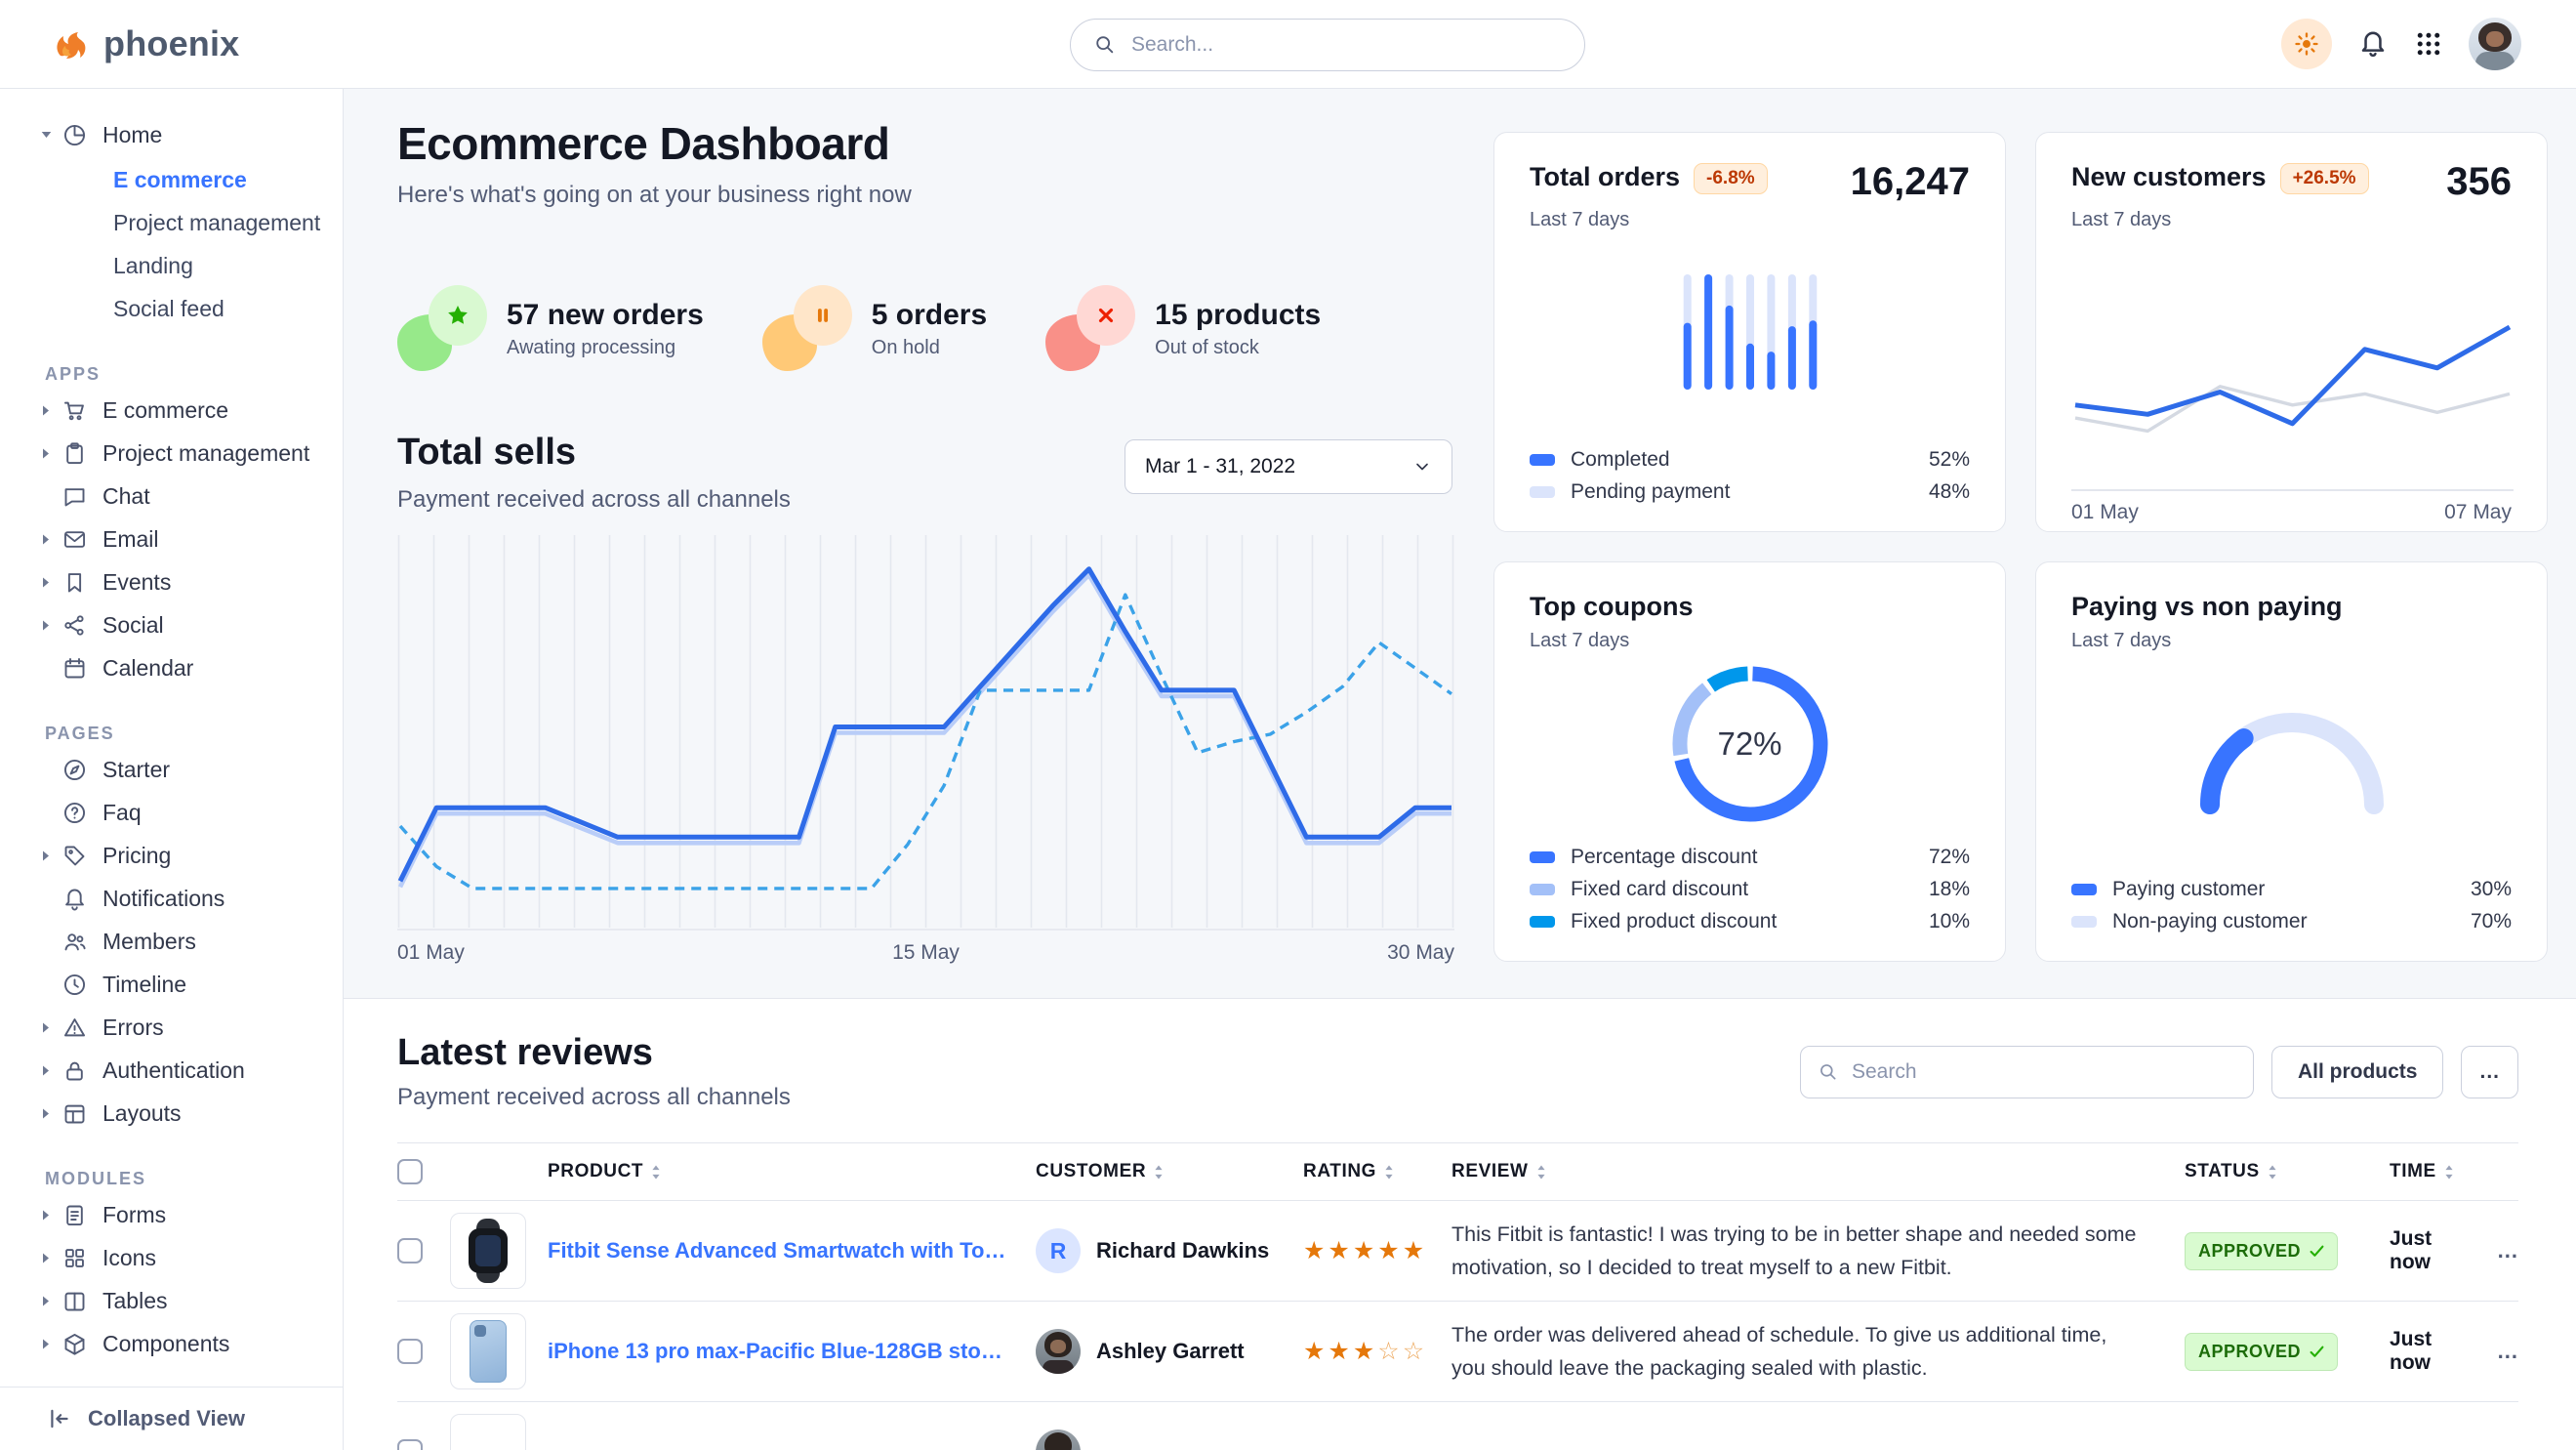 The height and width of the screenshot is (1450, 2576). What do you see at coordinates (171, 769) in the screenshot?
I see `sidebar-item-starter: Starter` at bounding box center [171, 769].